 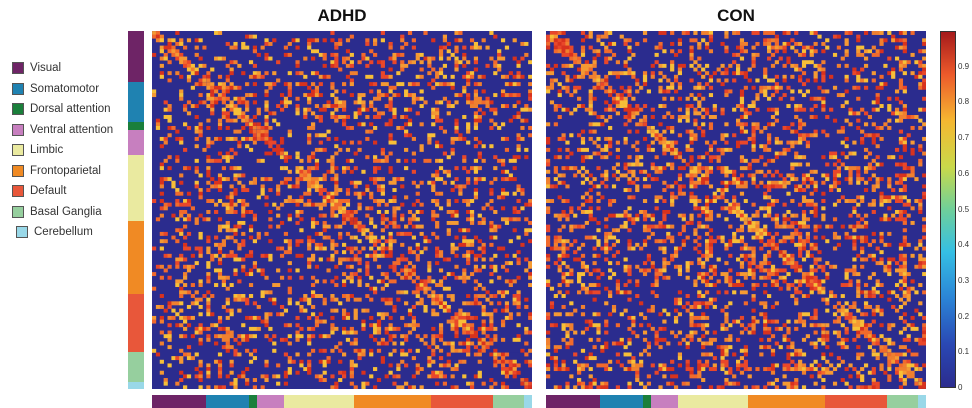 What do you see at coordinates (342, 16) in the screenshot?
I see `title-adhd: ADHD` at bounding box center [342, 16].